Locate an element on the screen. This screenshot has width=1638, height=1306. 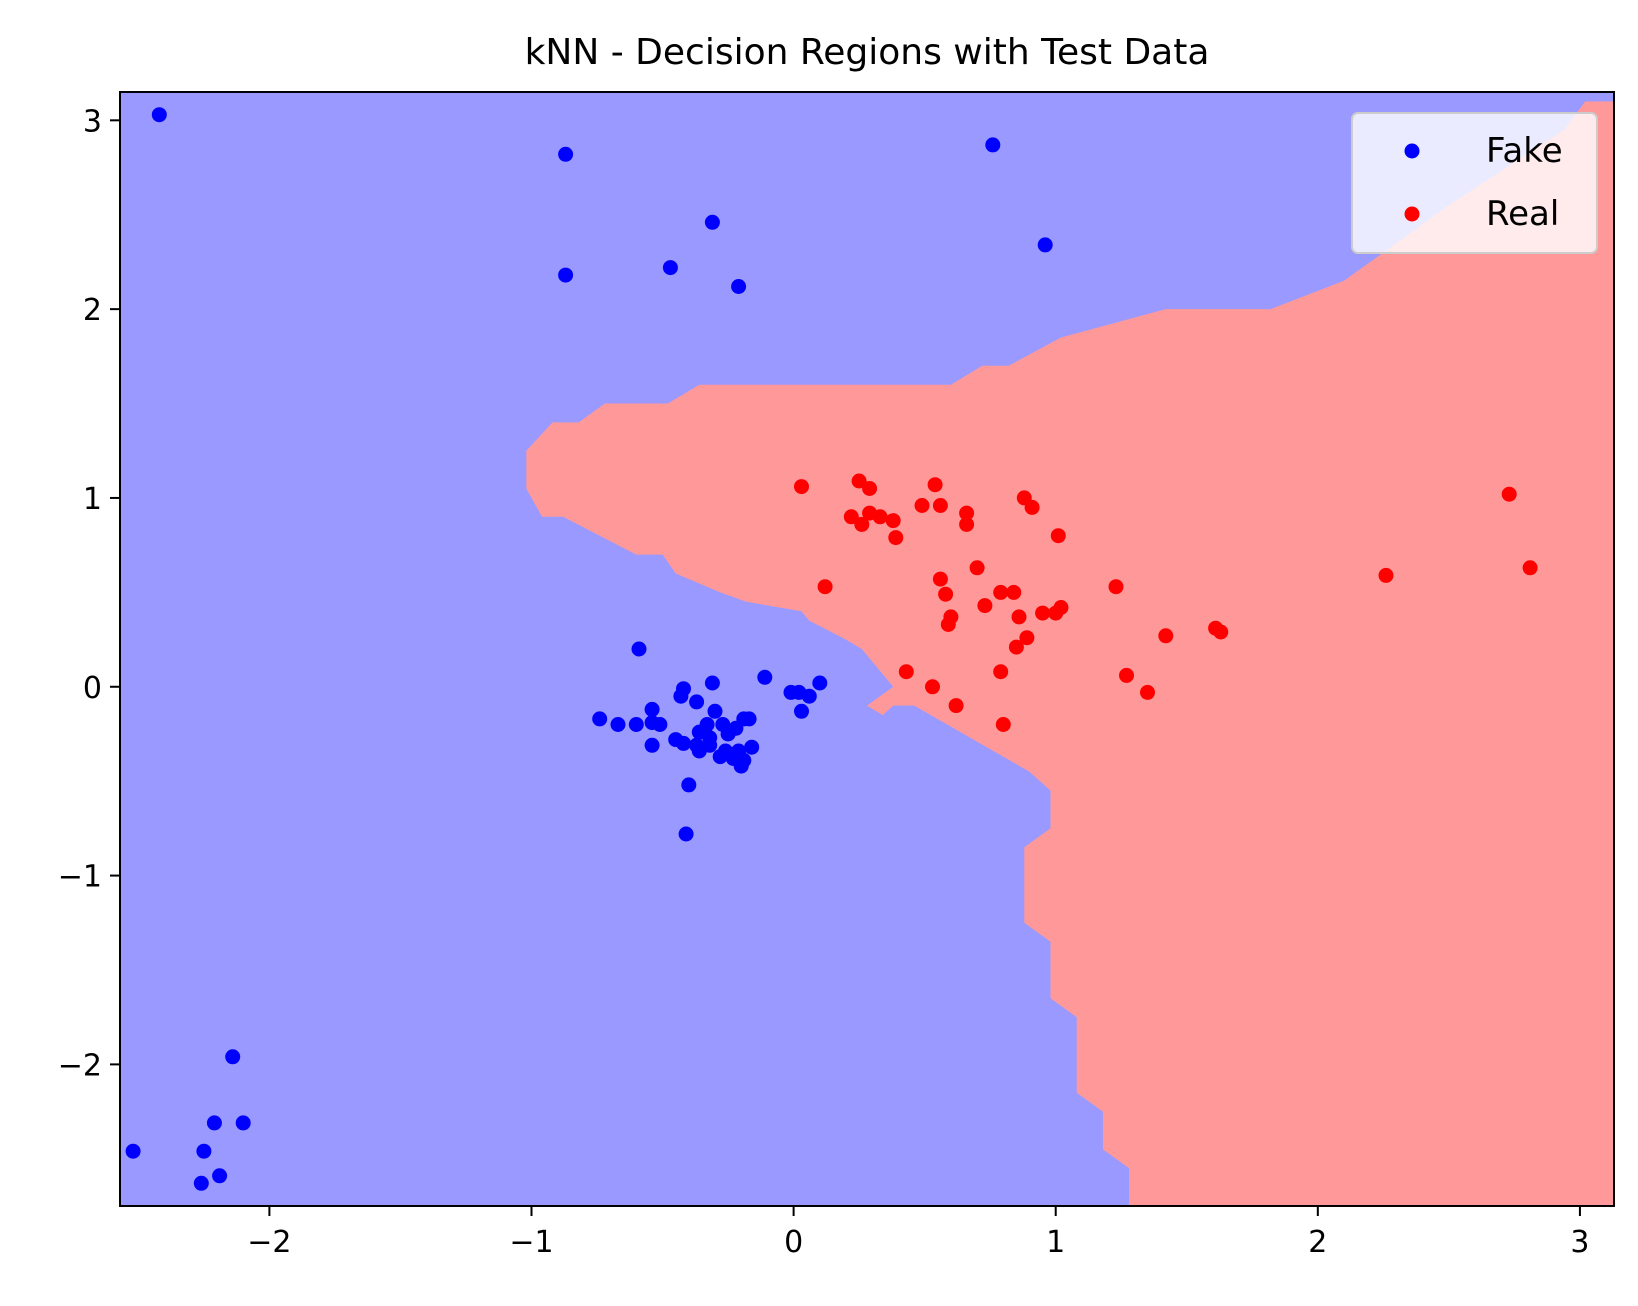
legend-marker-real is located at coordinates (1412, 214).